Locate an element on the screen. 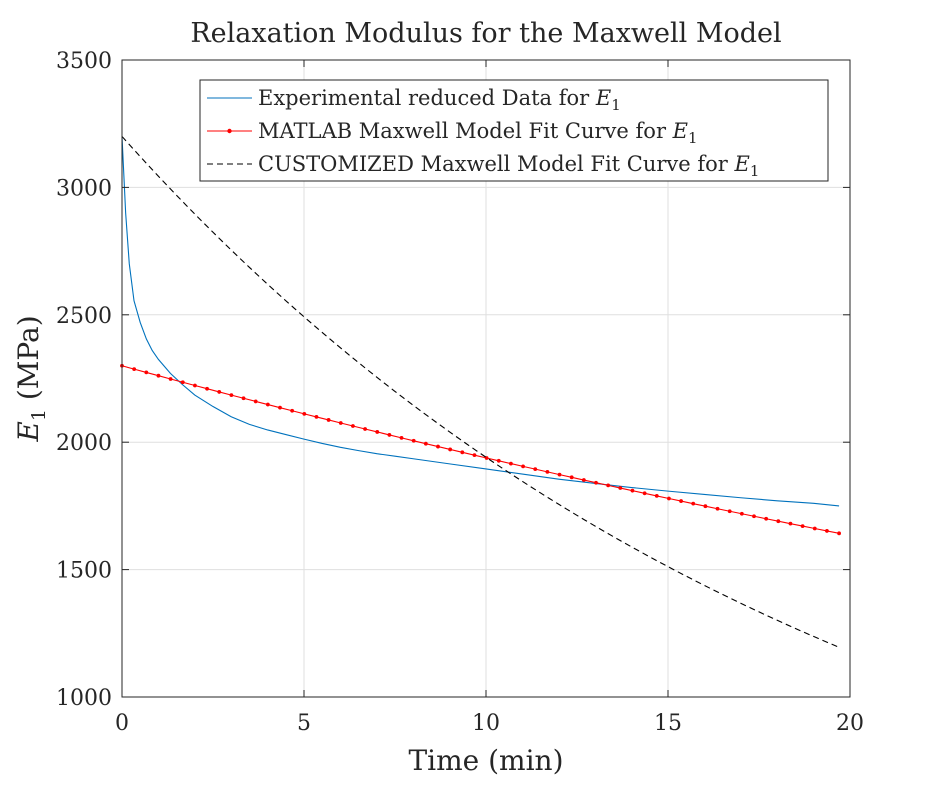 Image resolution: width=938 pixels, height=785 pixels. y-tick-label: 1000 is located at coordinates (84, 698).